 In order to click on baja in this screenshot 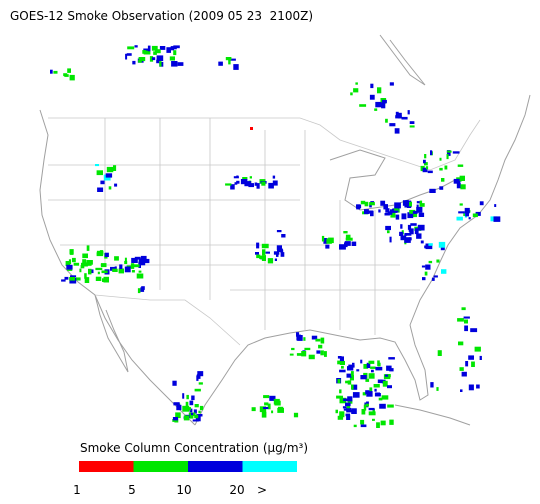, I will do `click(111, 333)`.